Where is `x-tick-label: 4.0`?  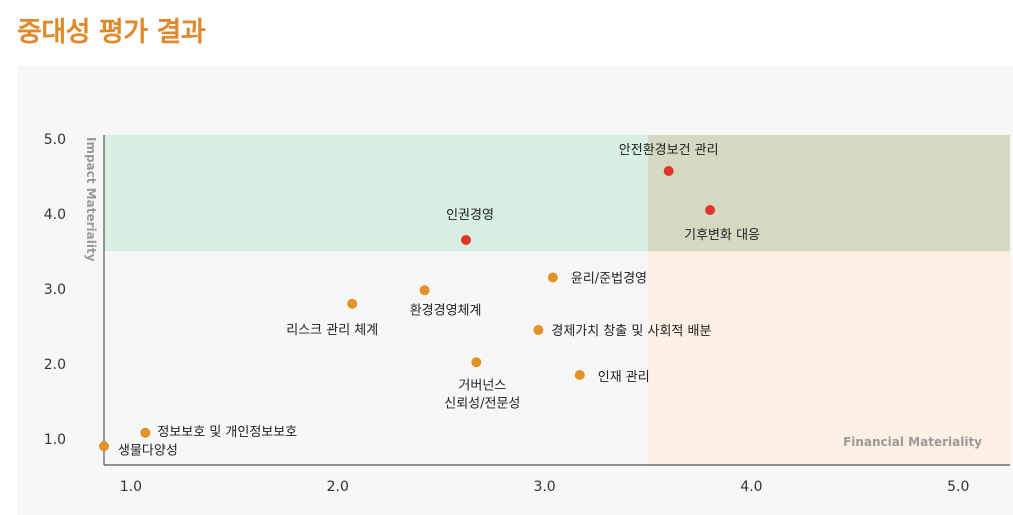
x-tick-label: 4.0 is located at coordinates (751, 487).